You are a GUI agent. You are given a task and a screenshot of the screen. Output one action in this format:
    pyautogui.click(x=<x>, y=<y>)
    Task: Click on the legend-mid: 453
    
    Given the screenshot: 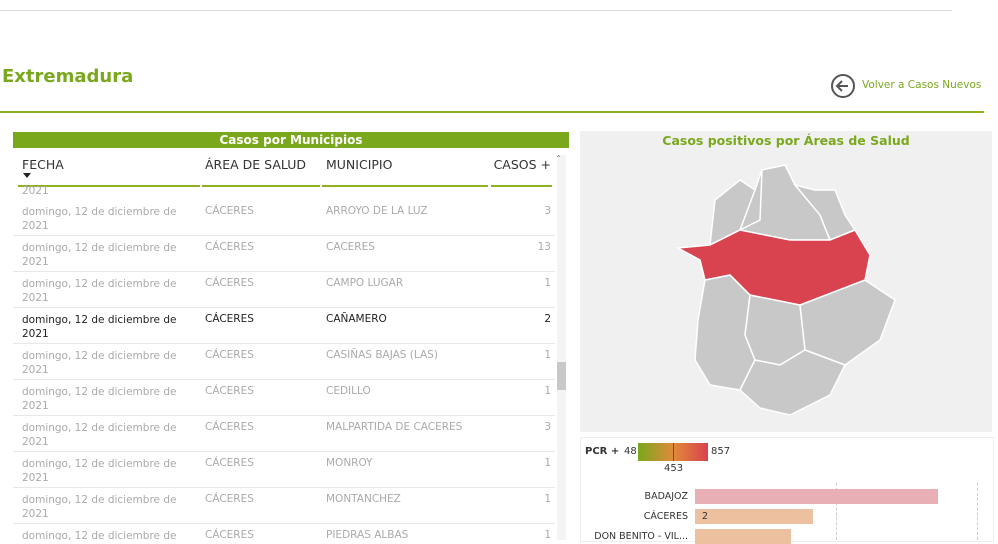 What is the action you would take?
    pyautogui.click(x=674, y=468)
    